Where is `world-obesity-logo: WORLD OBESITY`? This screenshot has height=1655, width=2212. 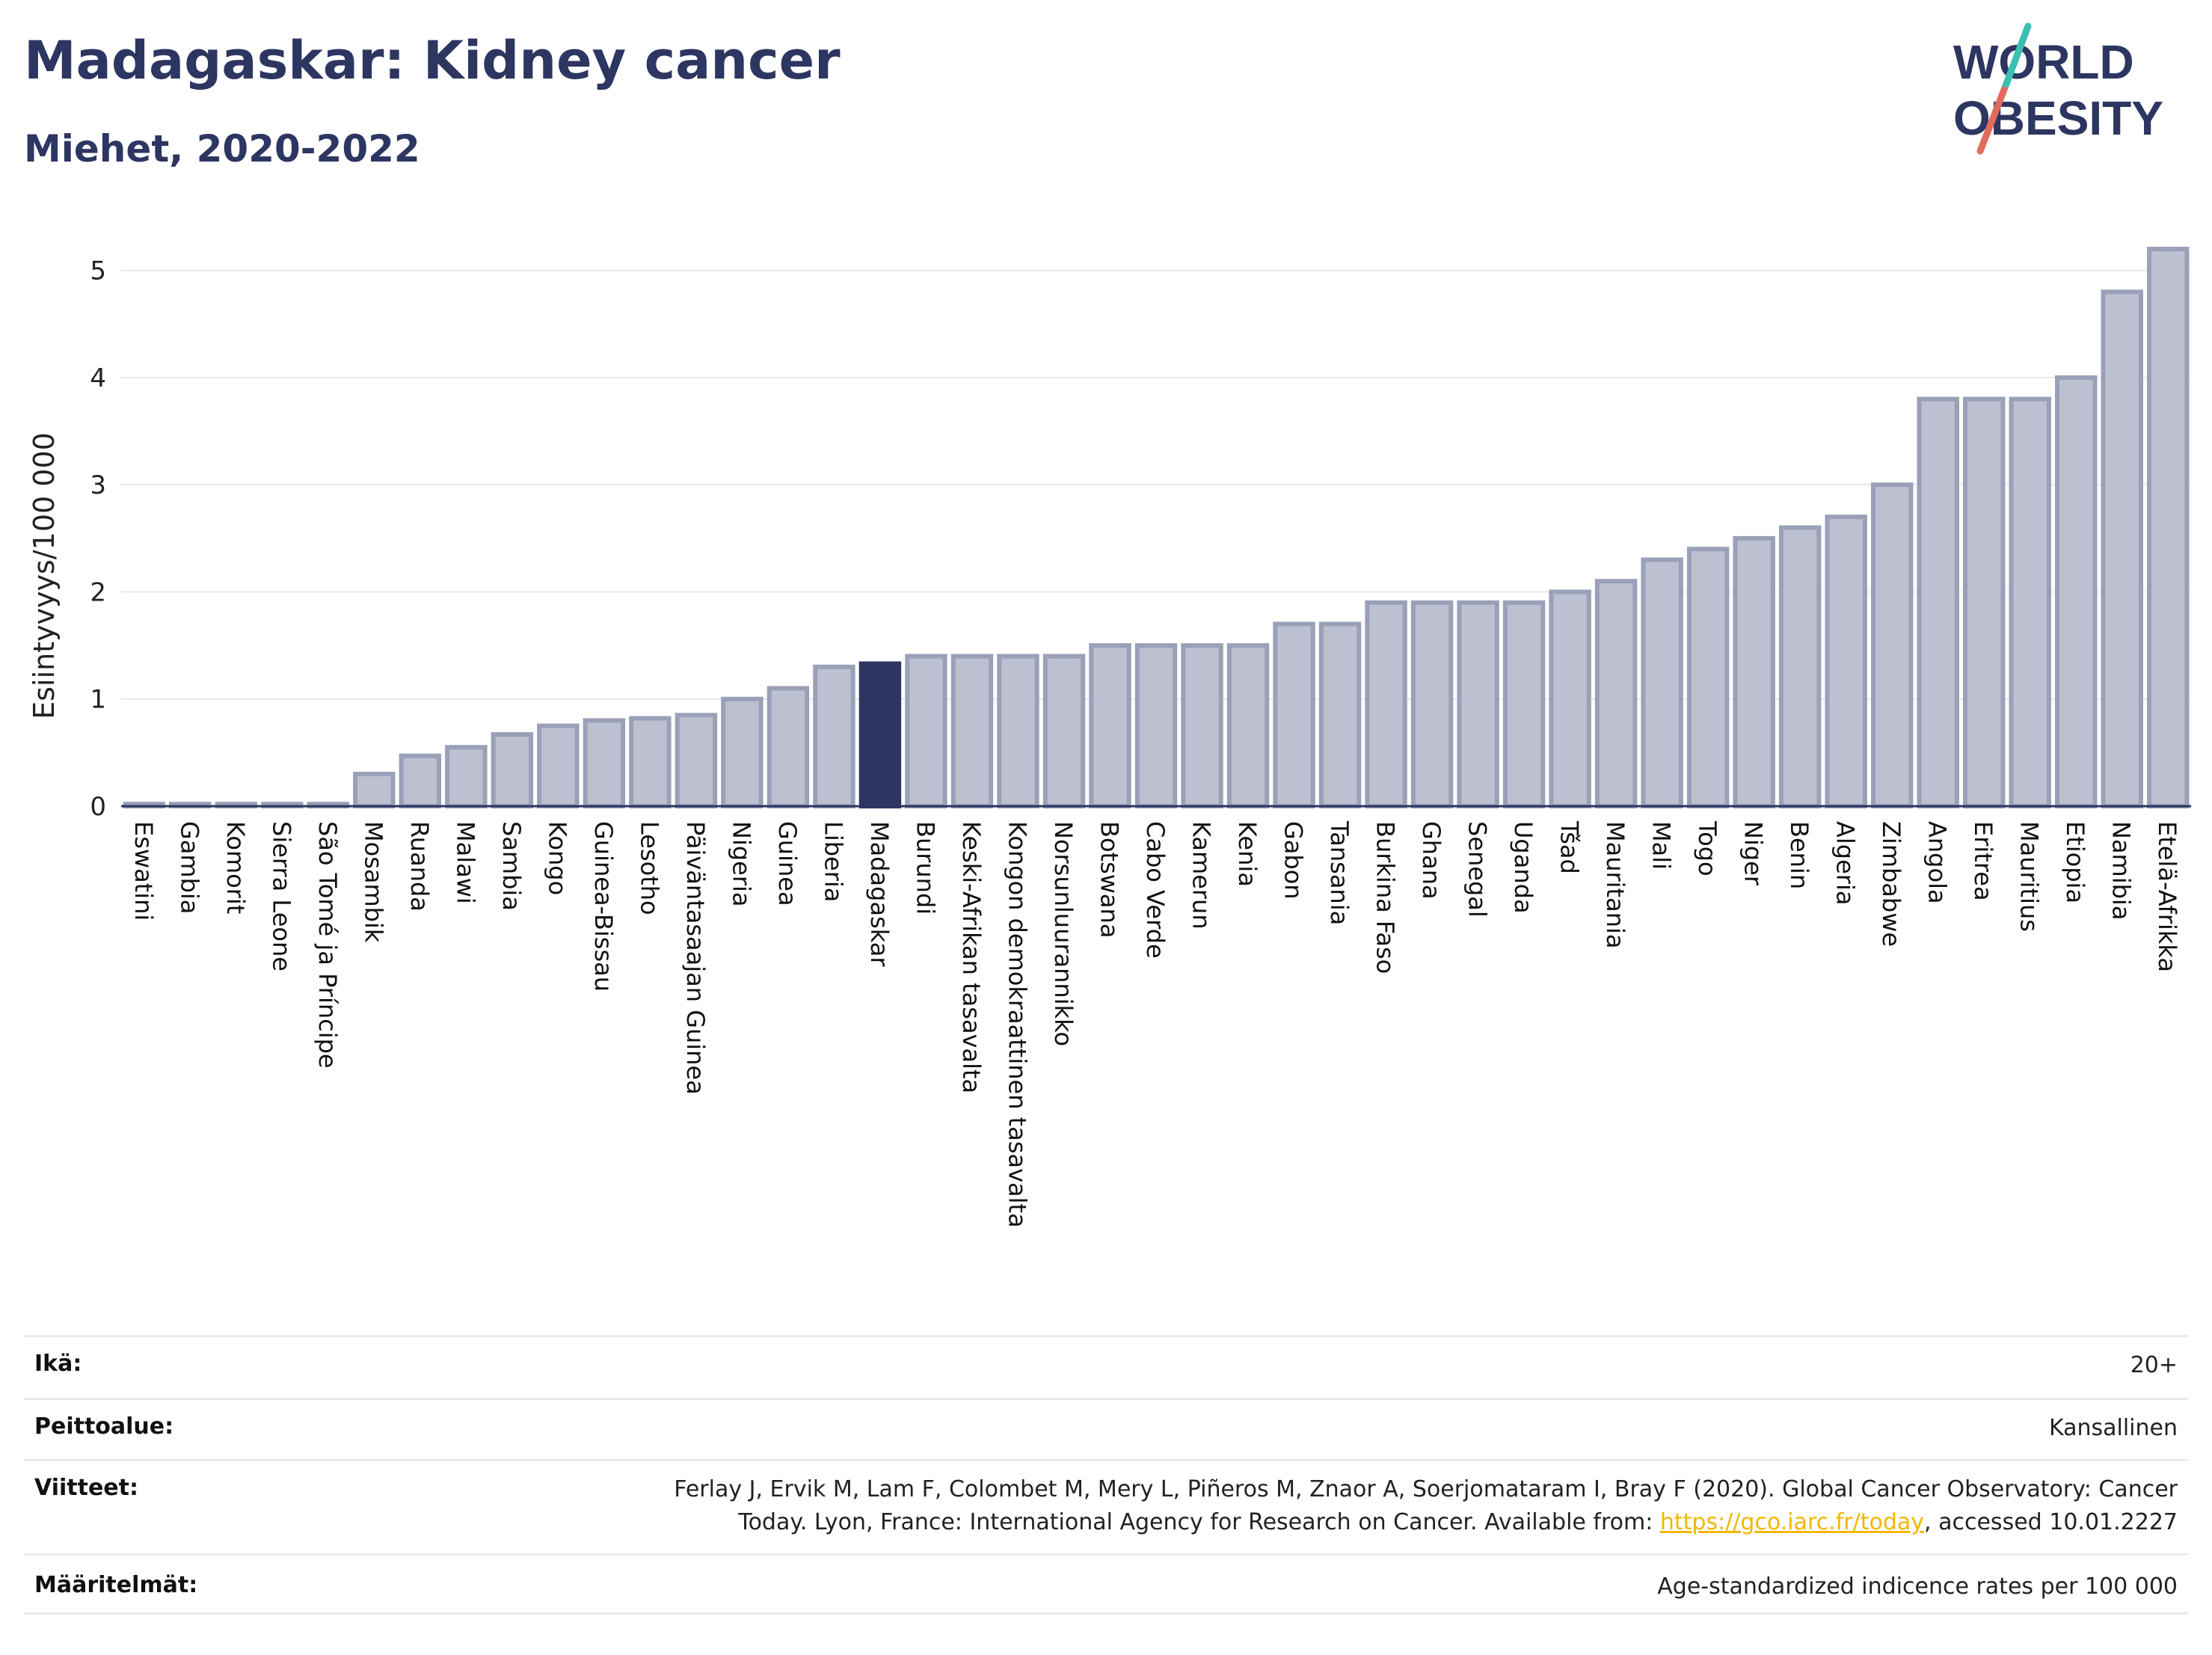
world-obesity-logo: WORLD OBESITY is located at coordinates (2058, 88).